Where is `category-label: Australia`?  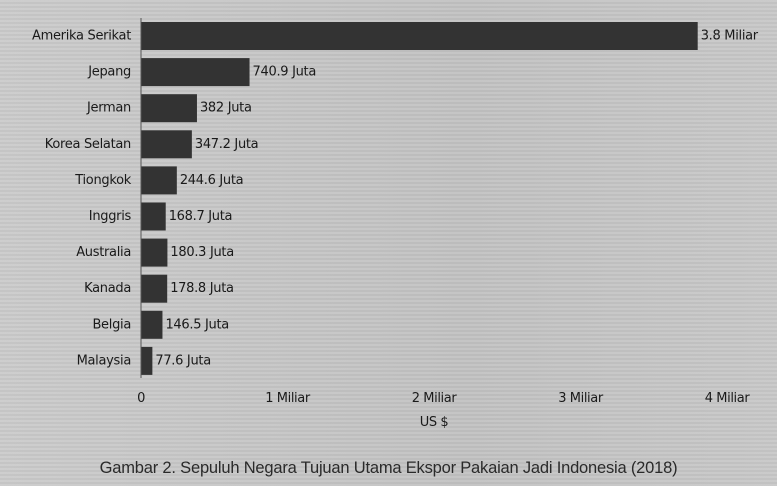
category-label: Australia is located at coordinates (103, 252).